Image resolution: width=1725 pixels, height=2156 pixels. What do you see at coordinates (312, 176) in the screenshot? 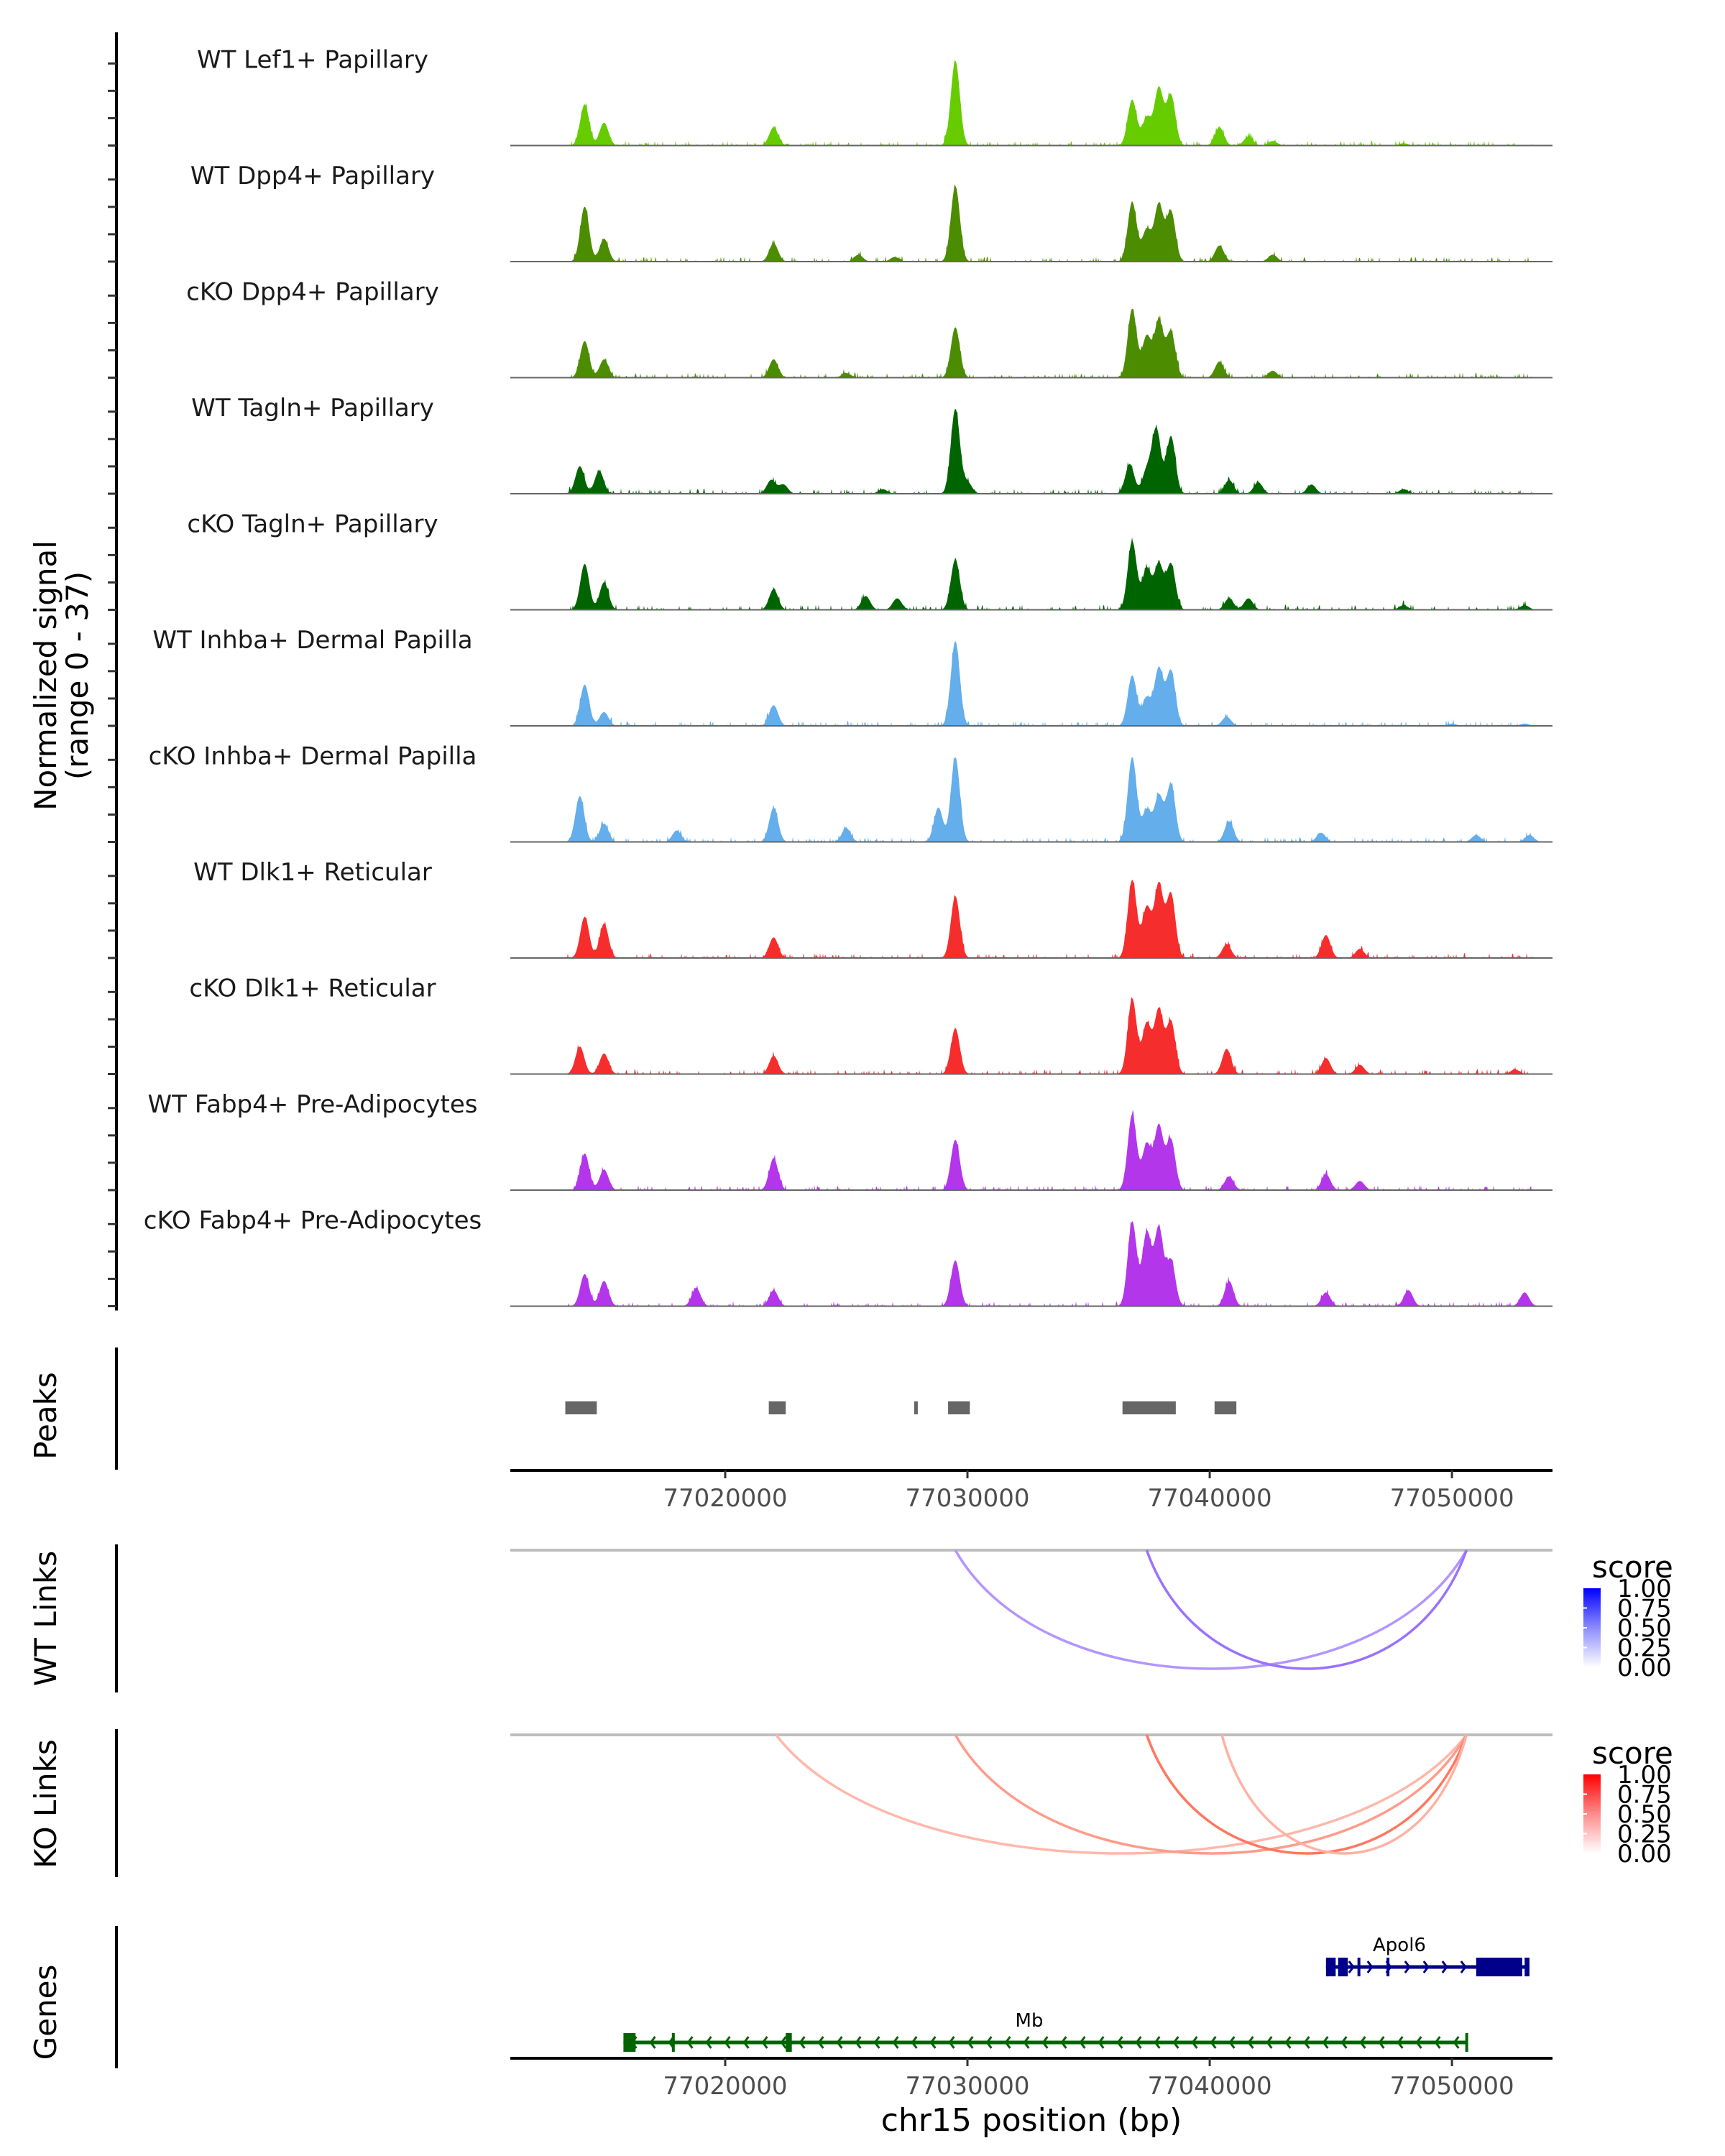
I see `track-label: WT Dpp4+ Papillary` at bounding box center [312, 176].